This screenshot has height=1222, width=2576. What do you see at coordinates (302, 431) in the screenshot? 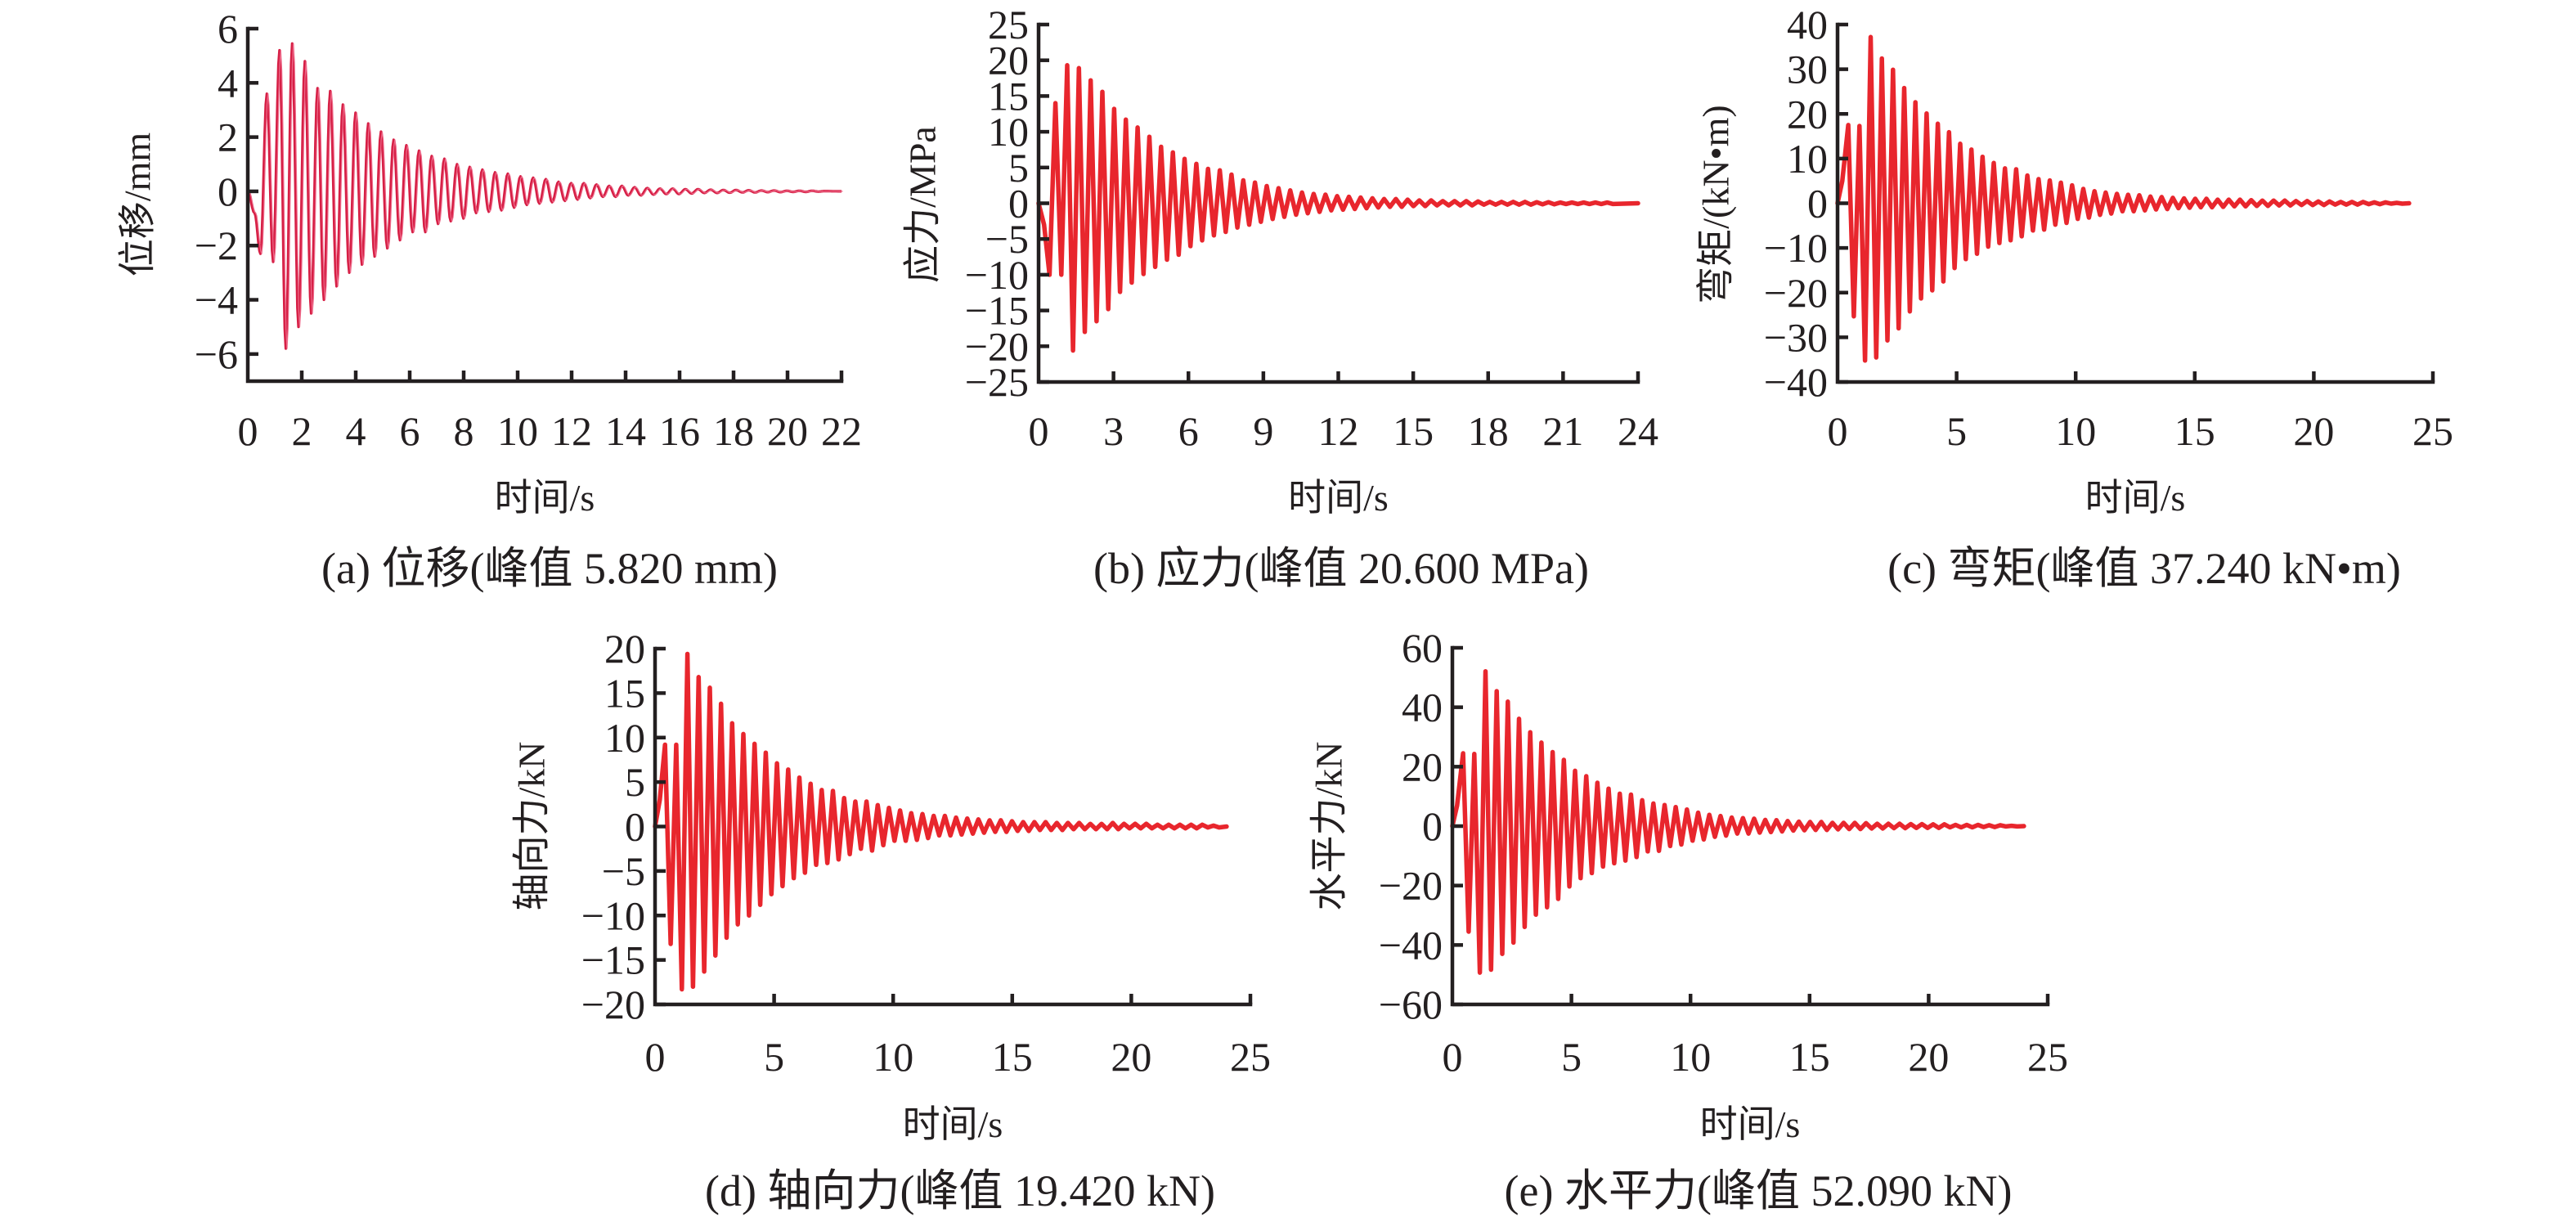
I see `x-tick-label: 2` at bounding box center [302, 431].